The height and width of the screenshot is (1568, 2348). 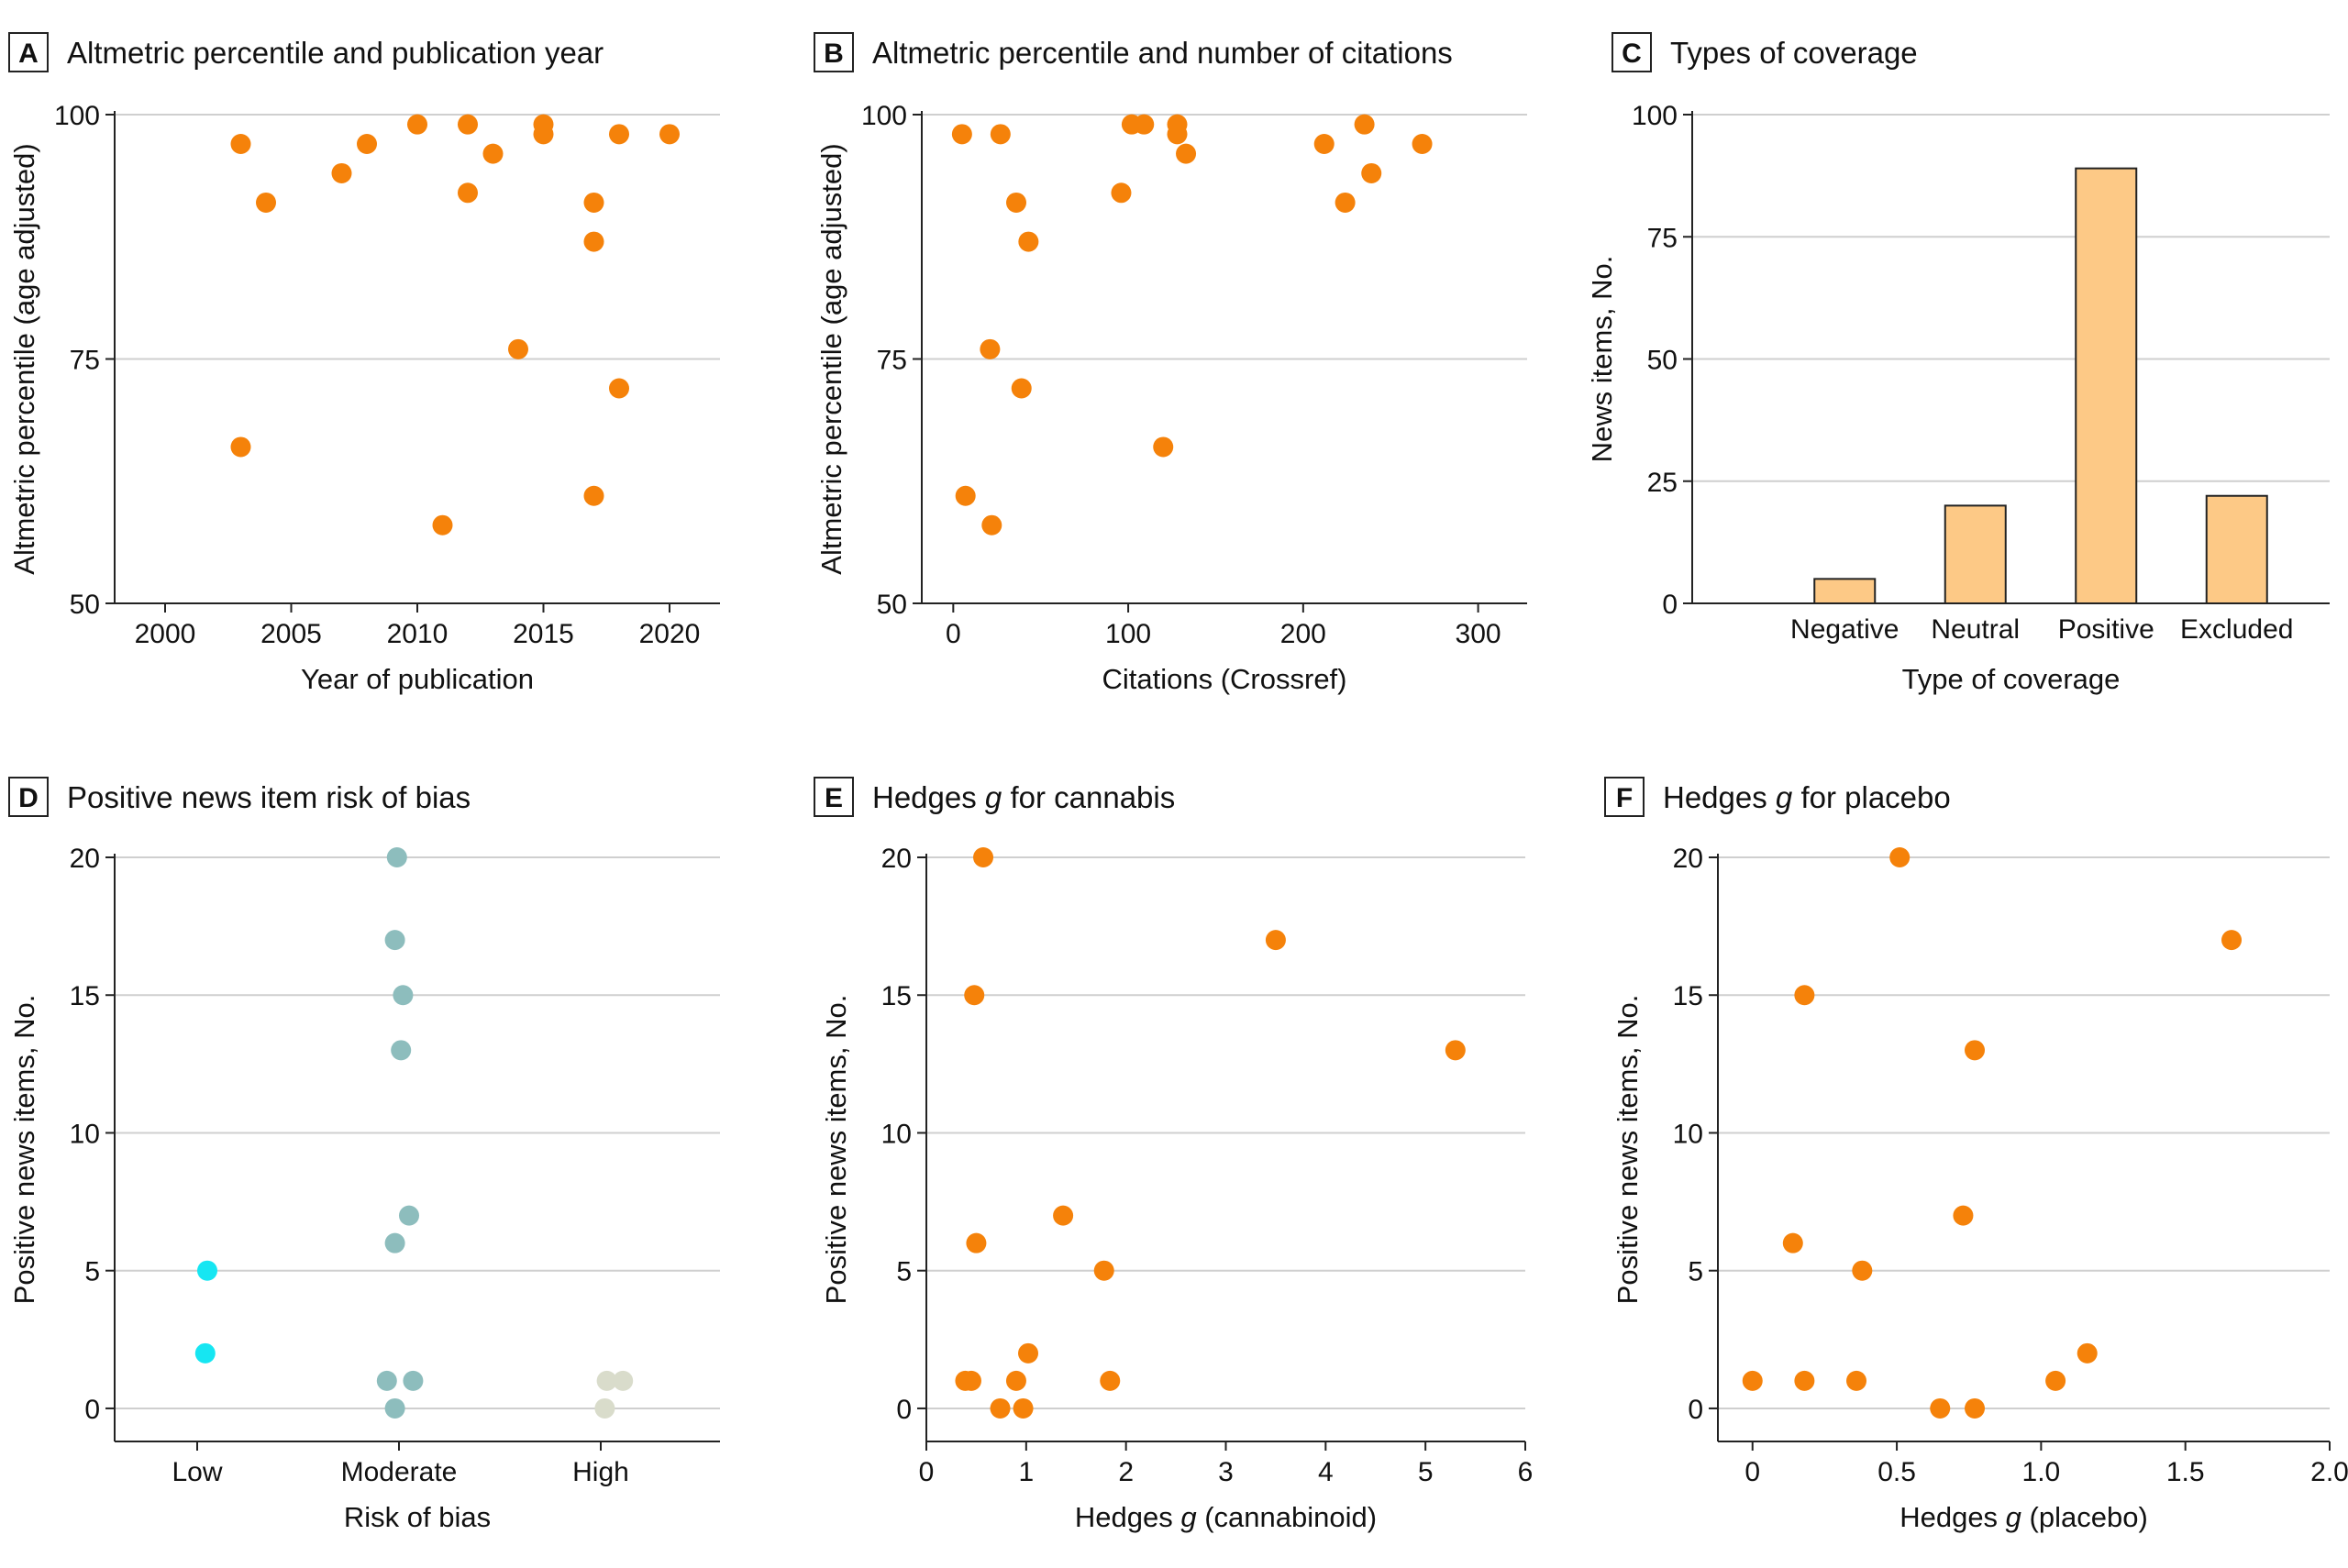 I want to click on x-tick-label: Neutral, so click(x=1976, y=630).